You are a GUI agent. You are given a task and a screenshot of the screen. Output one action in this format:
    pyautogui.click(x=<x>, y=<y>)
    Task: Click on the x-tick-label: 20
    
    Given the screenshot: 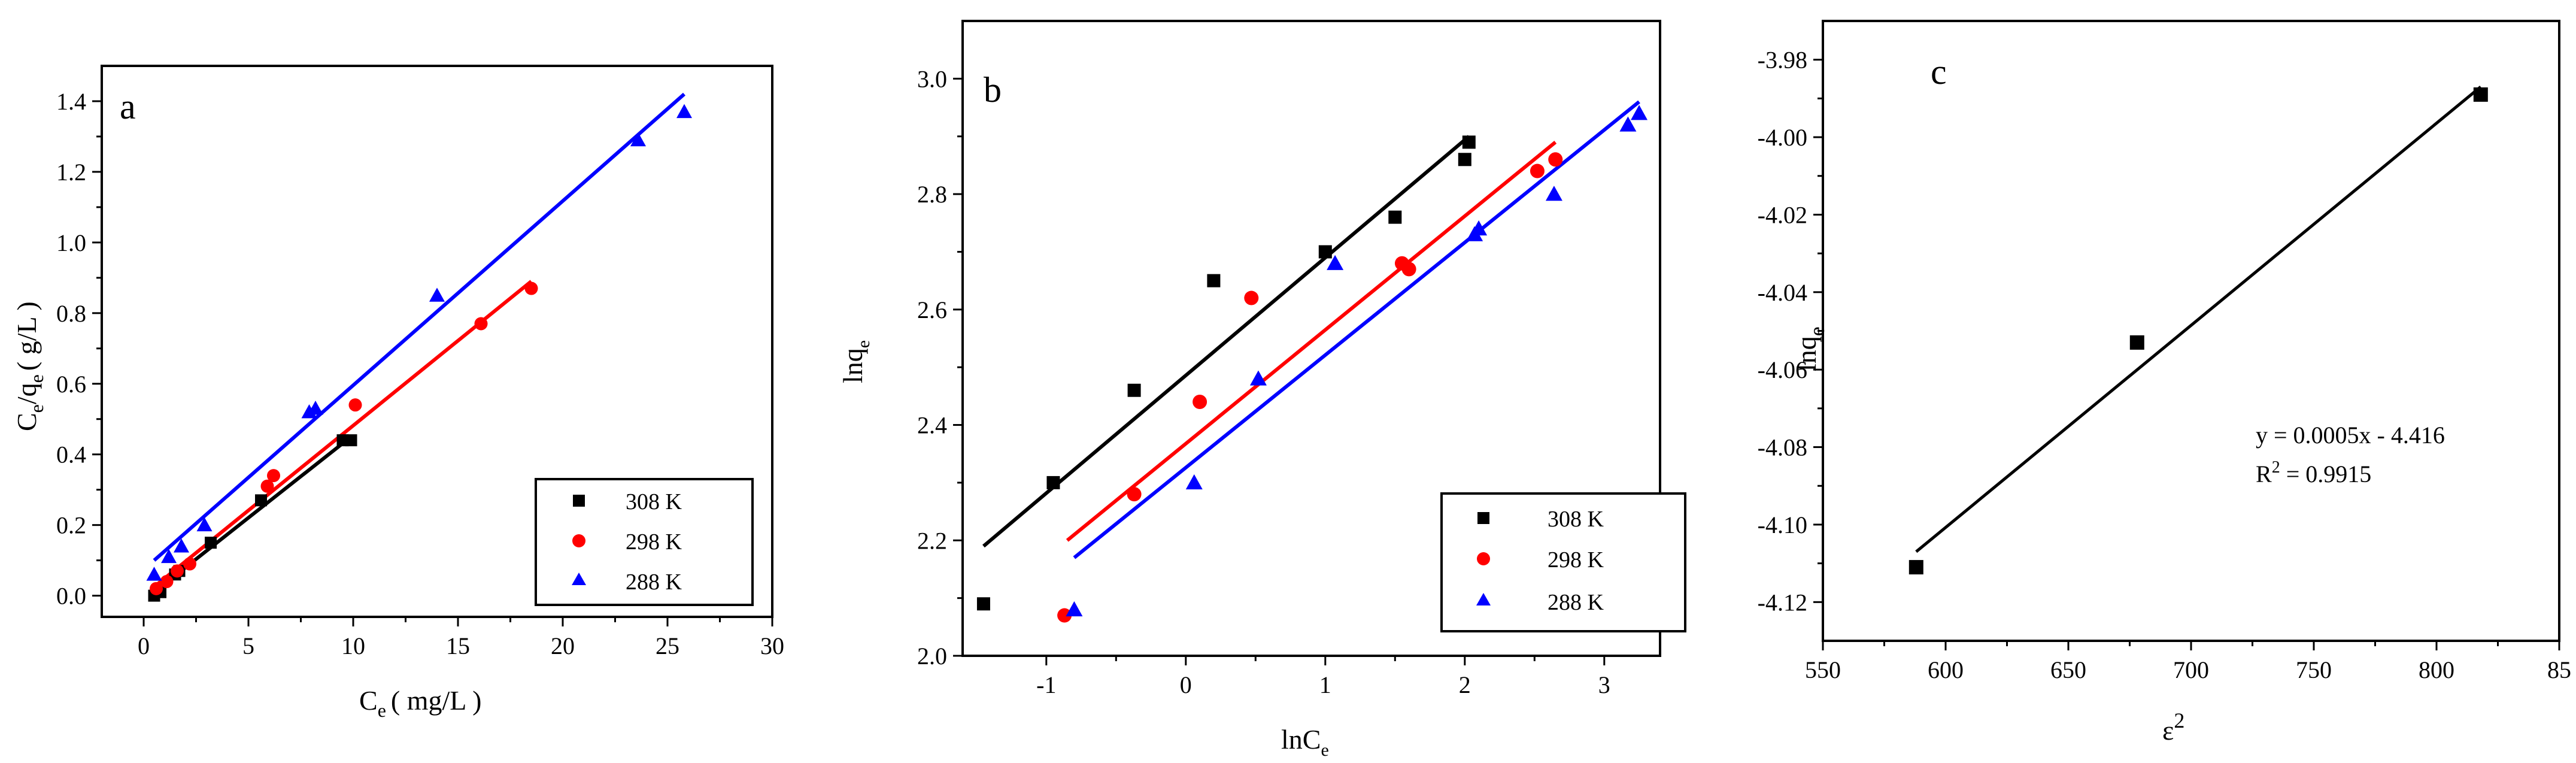 What is the action you would take?
    pyautogui.click(x=563, y=645)
    